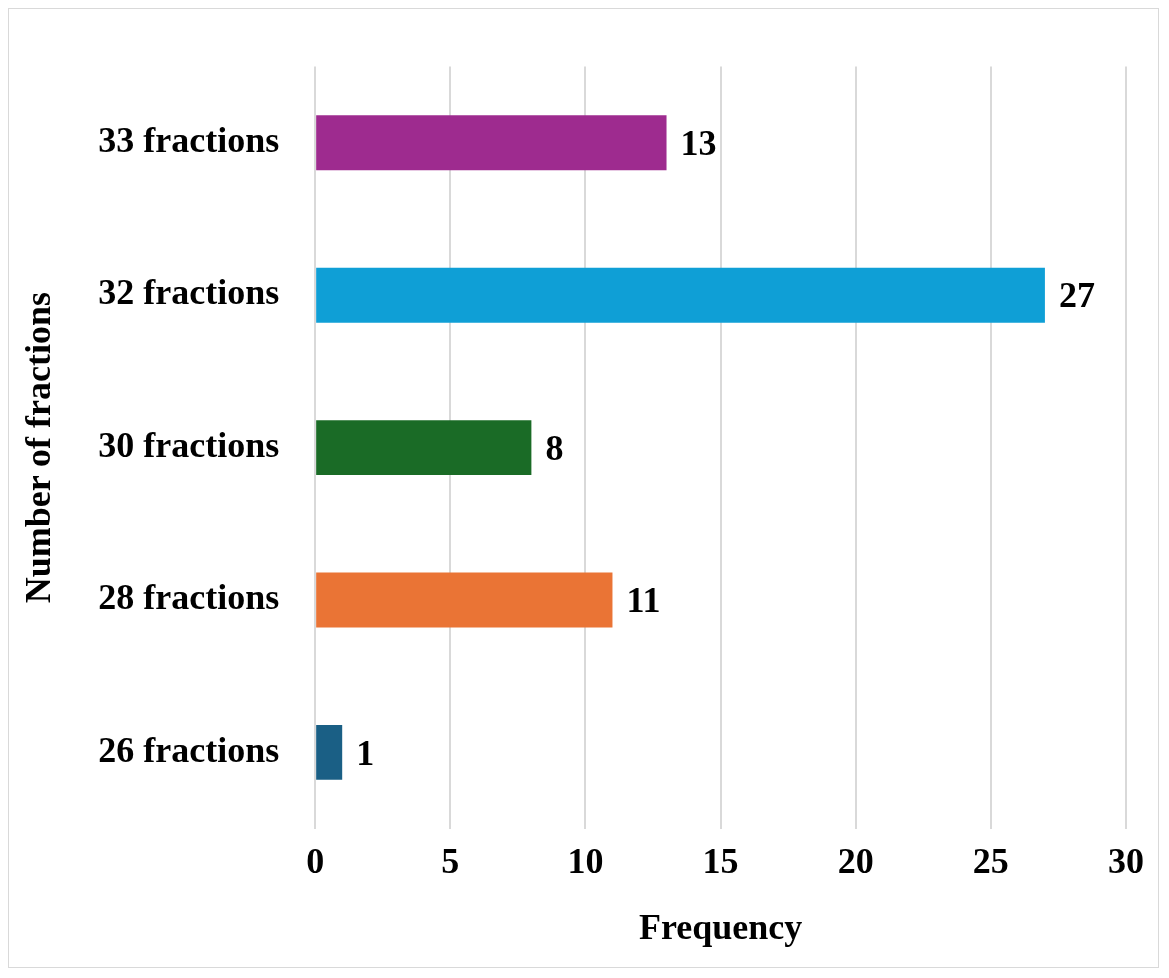 This screenshot has height=978, width=1169. What do you see at coordinates (698, 143) in the screenshot?
I see `data-label: 13` at bounding box center [698, 143].